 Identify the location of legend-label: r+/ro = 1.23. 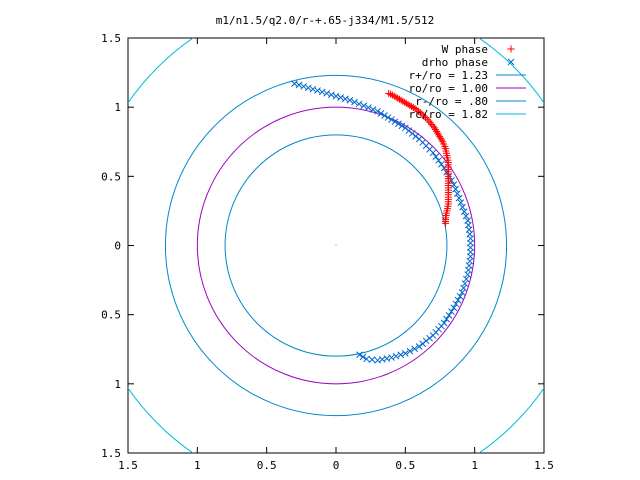
(448, 75).